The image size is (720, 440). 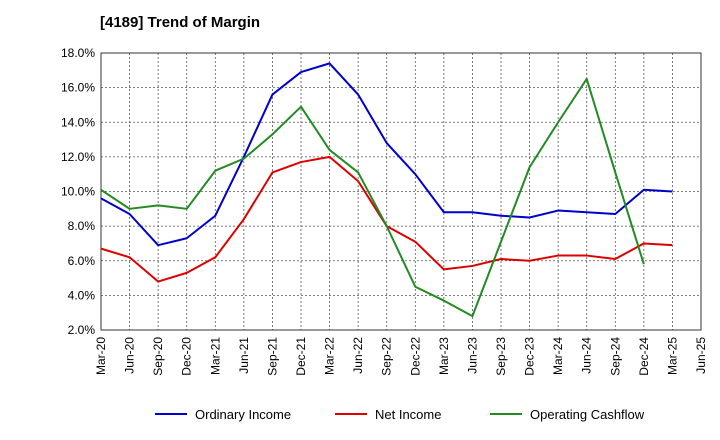 What do you see at coordinates (672, 356) in the screenshot?
I see `x-tick-label: Mar-25` at bounding box center [672, 356].